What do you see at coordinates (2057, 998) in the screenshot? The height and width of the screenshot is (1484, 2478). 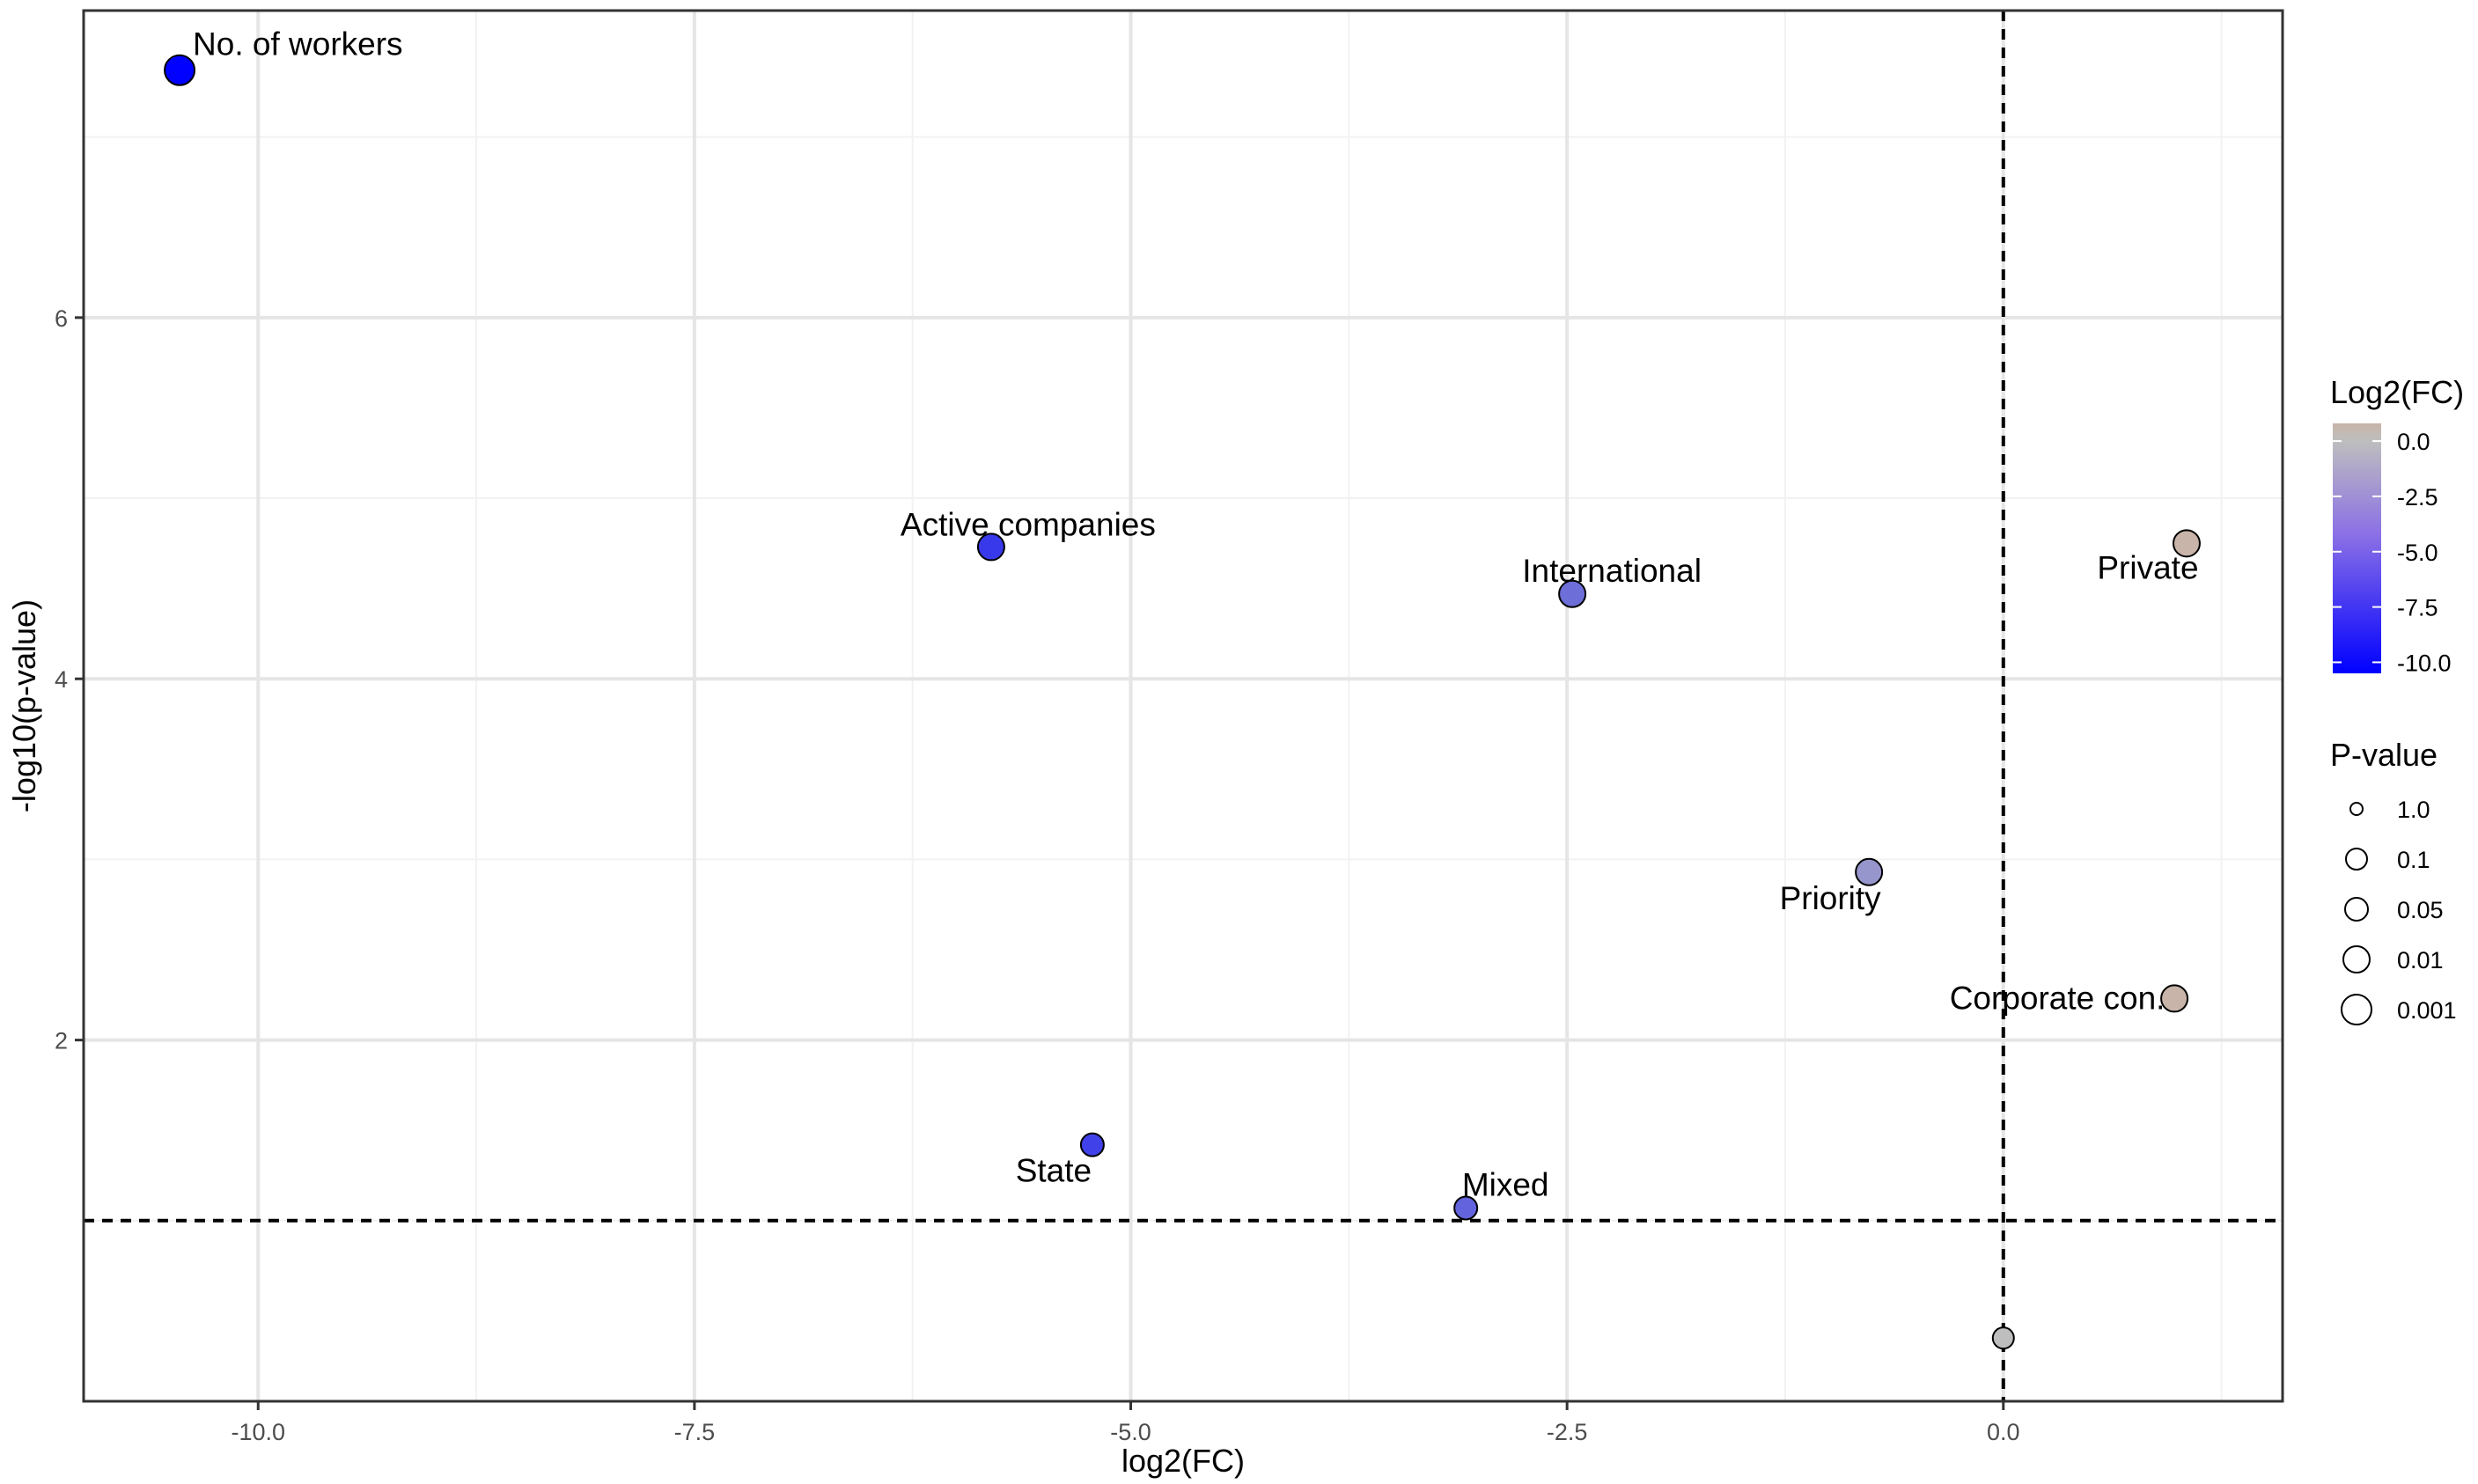 I see `point-label: Corporate con.` at bounding box center [2057, 998].